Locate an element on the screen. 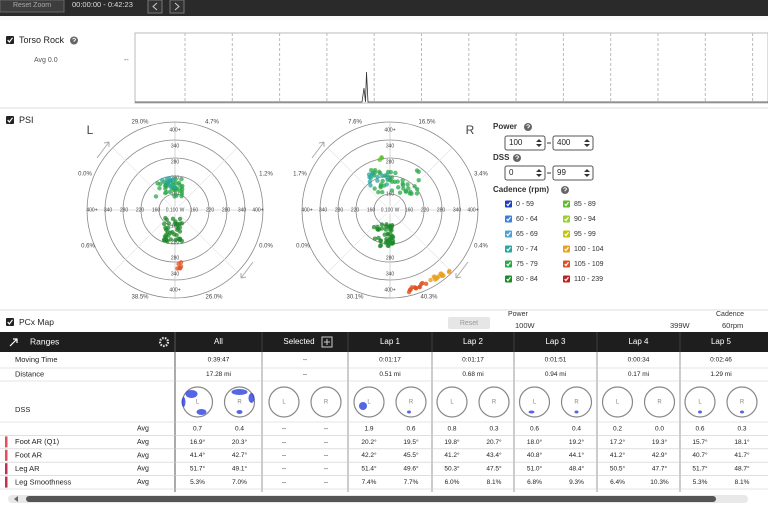  sector-percent: 1.7% is located at coordinates (300, 175).